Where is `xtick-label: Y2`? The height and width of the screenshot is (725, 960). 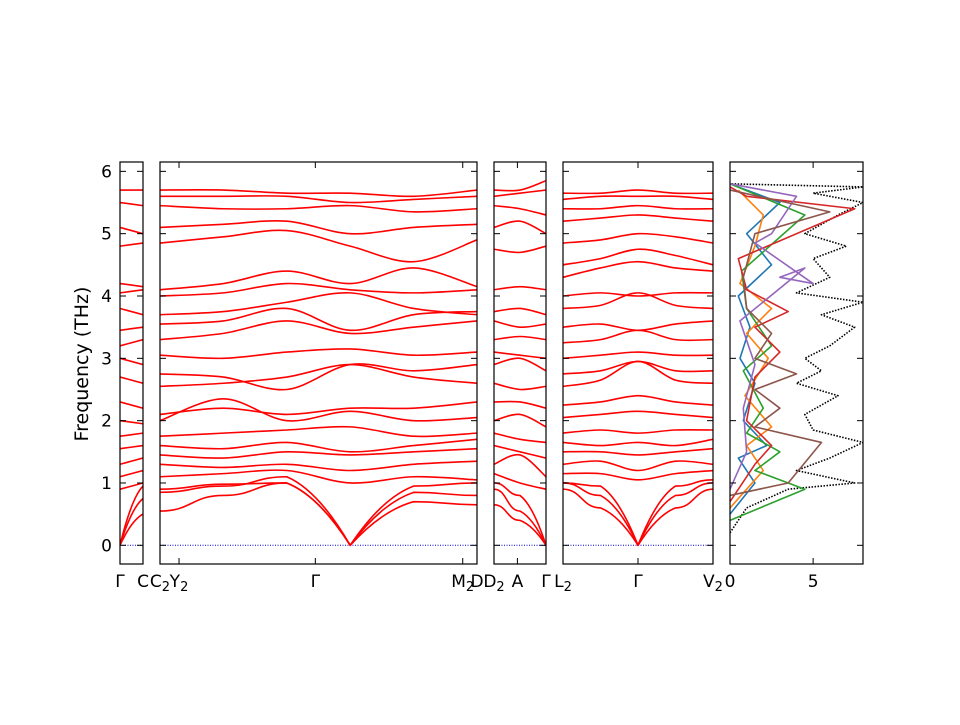
xtick-label: Y2 is located at coordinates (179, 583).